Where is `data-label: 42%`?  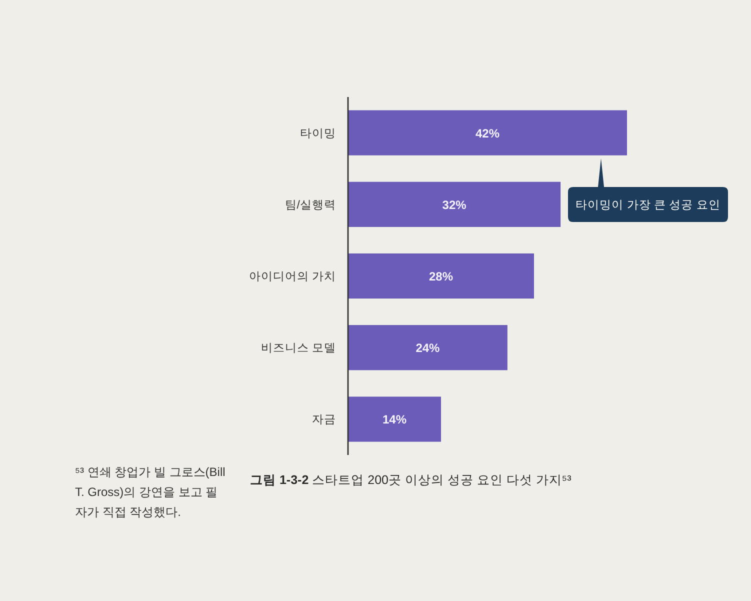 data-label: 42% is located at coordinates (487, 133).